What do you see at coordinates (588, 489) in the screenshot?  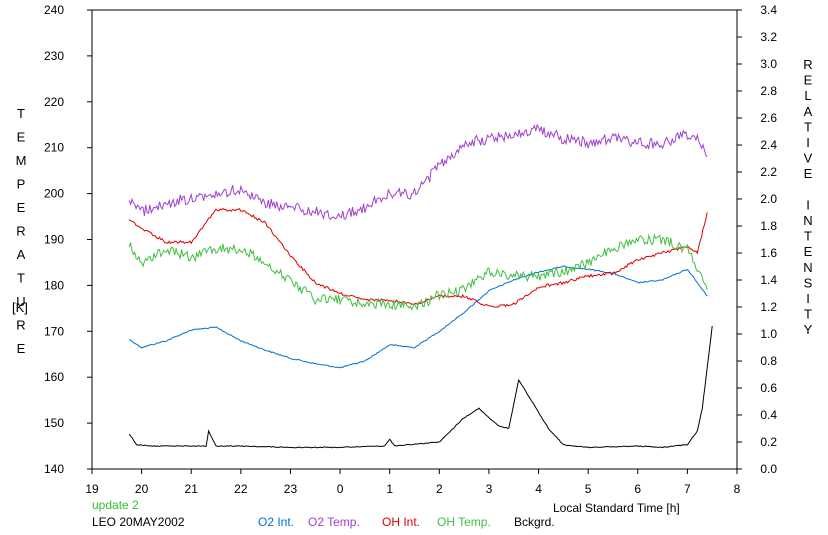 I see `x-tick-label: 5` at bounding box center [588, 489].